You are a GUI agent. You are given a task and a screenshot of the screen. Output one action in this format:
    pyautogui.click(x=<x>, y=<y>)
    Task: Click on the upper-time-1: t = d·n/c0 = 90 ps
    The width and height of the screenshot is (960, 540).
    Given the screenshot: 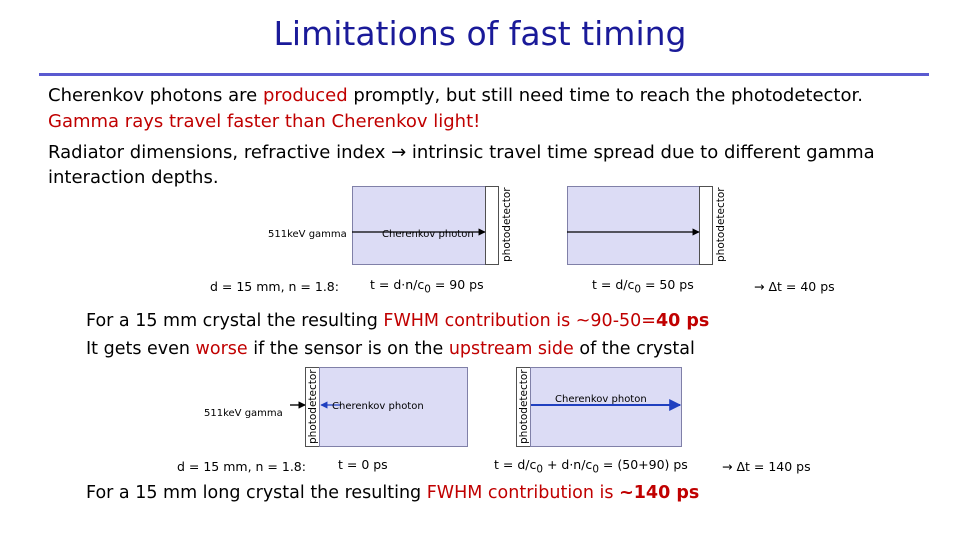 What is the action you would take?
    pyautogui.click(x=427, y=286)
    